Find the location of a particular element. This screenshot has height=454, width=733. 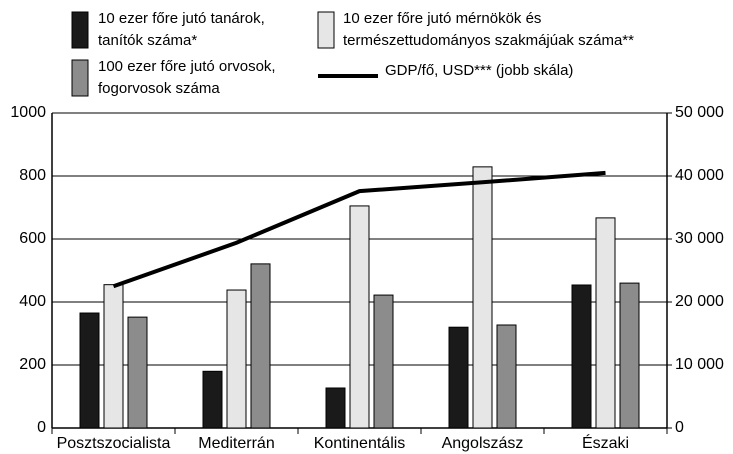

y2-tick-label: 20 000 is located at coordinates (699, 301).